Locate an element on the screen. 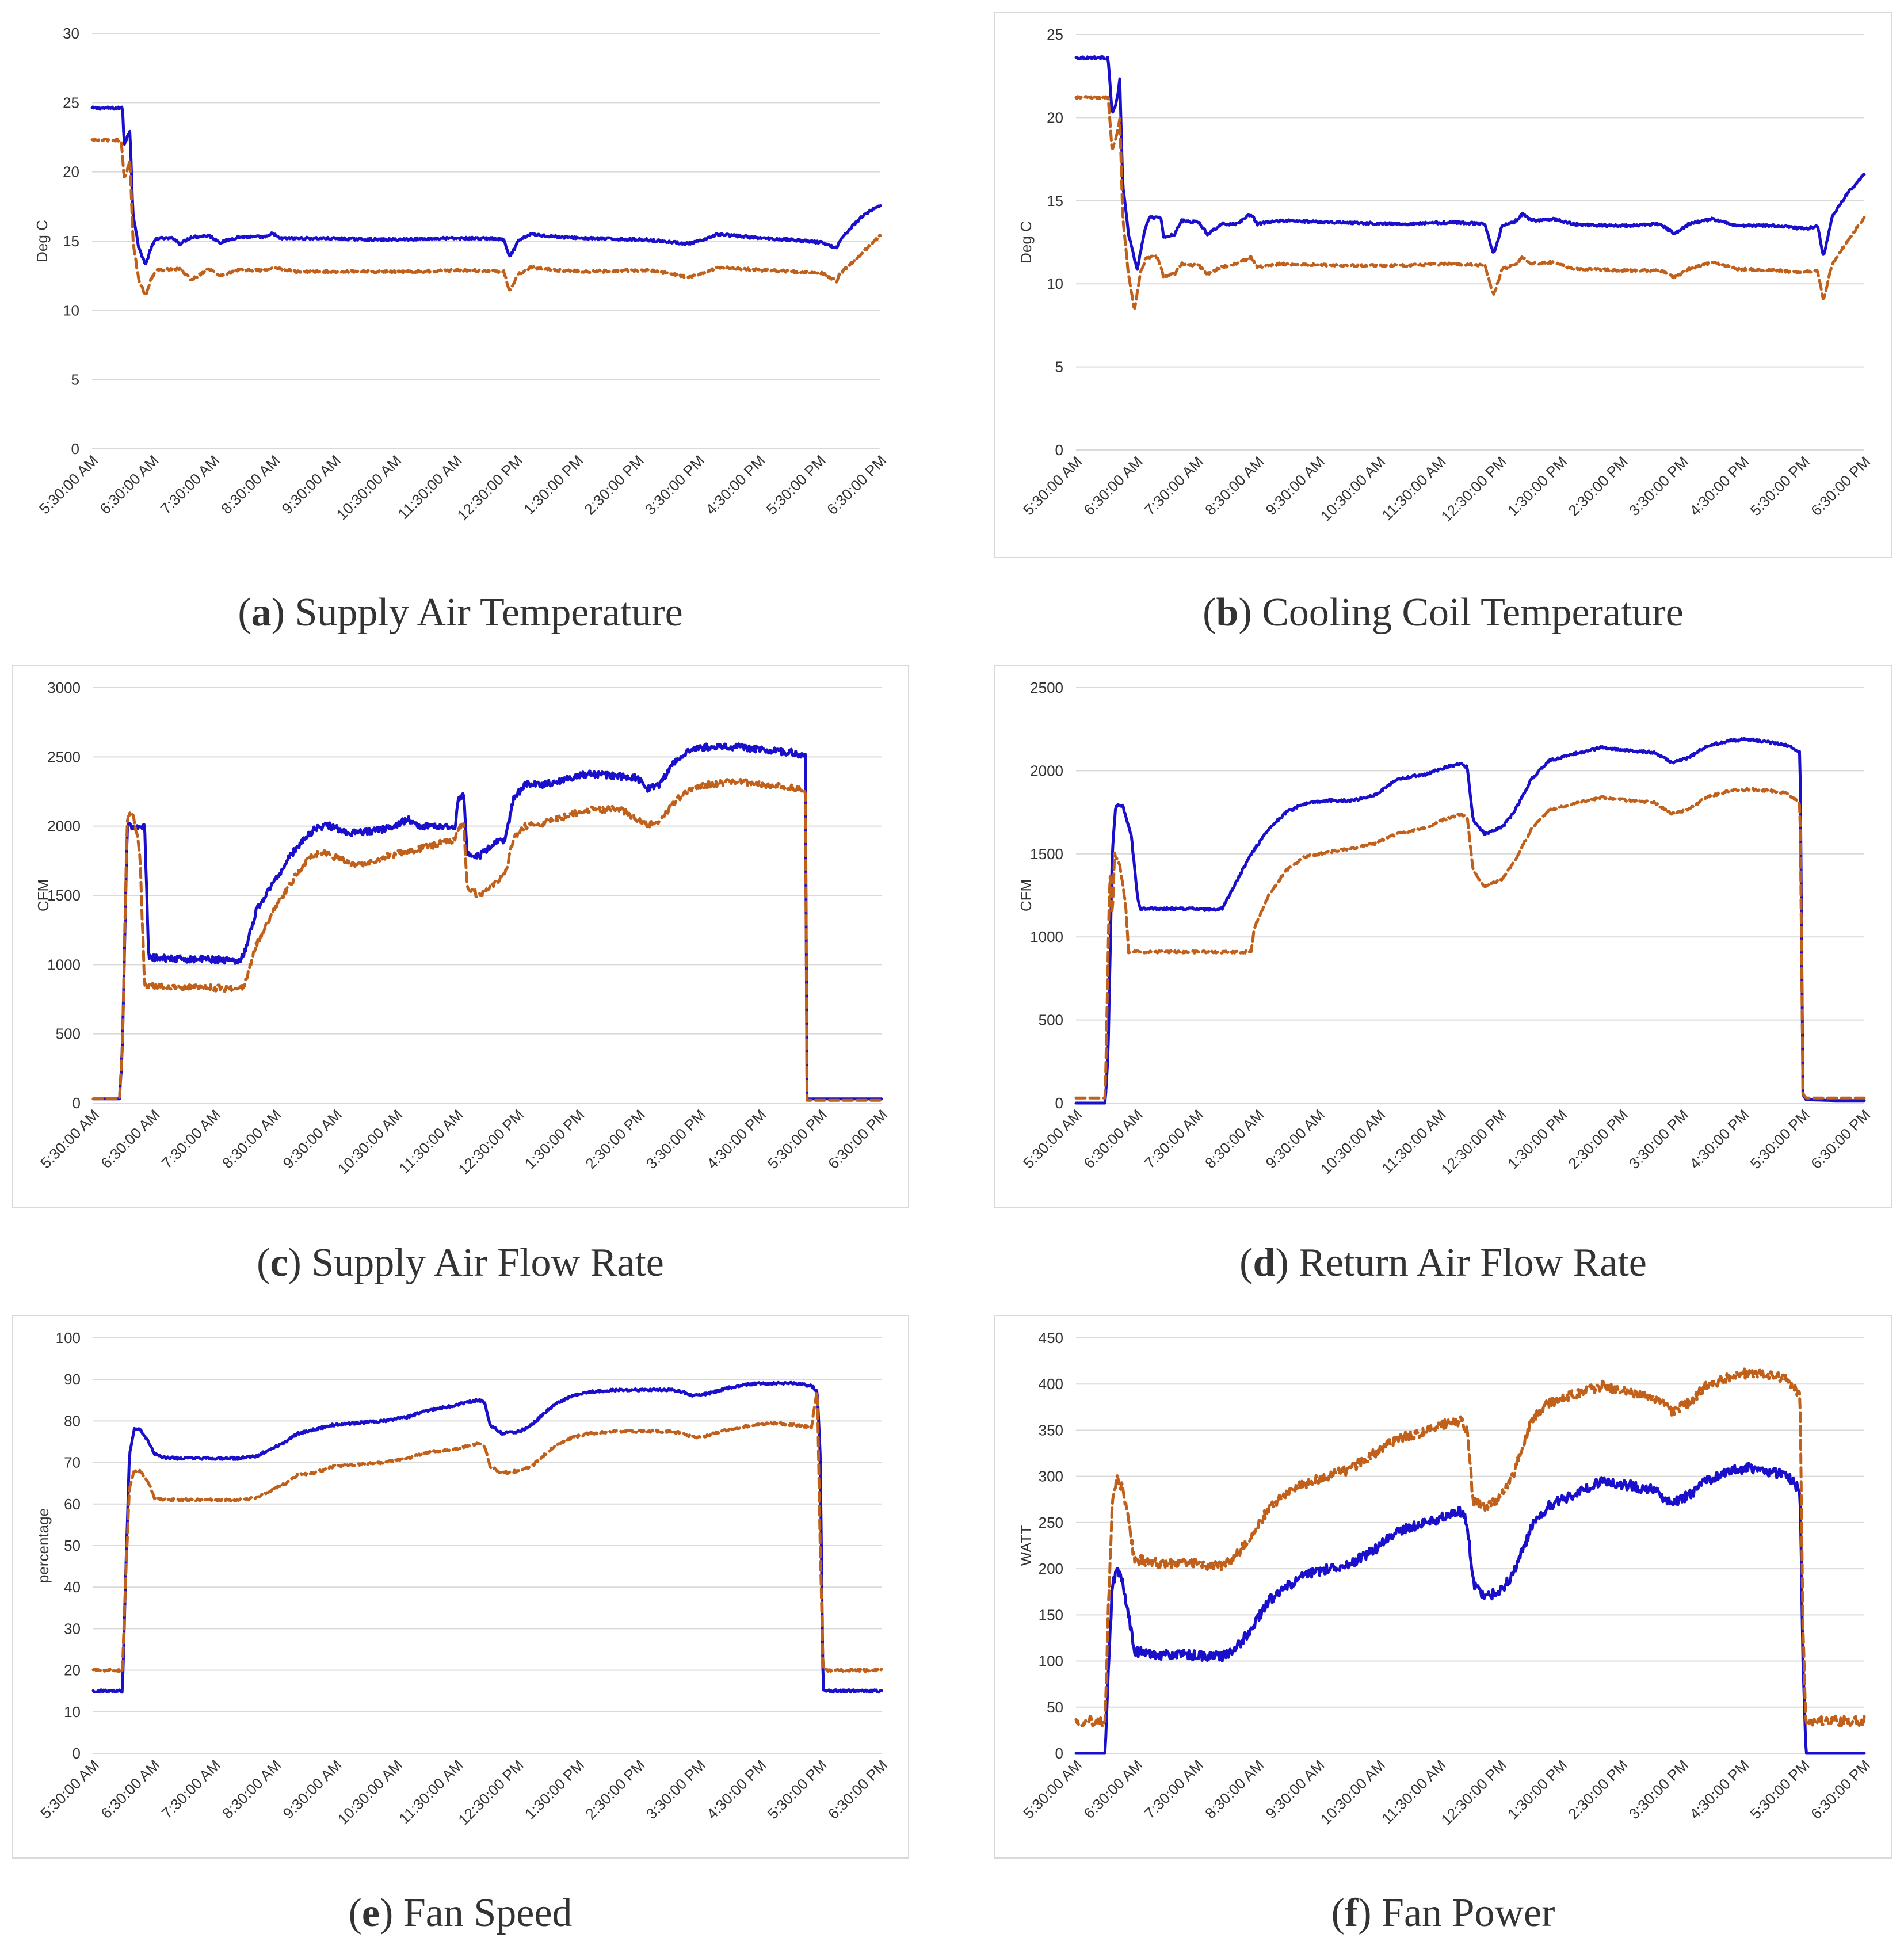 The image size is (1904, 1953). y-tick-label: 25 is located at coordinates (1055, 34).